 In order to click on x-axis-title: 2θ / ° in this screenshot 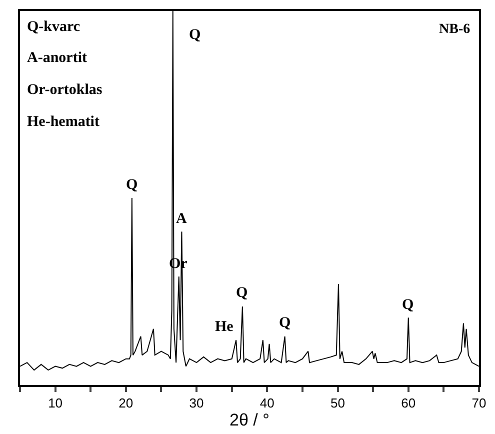, I will do `click(250, 420)`.